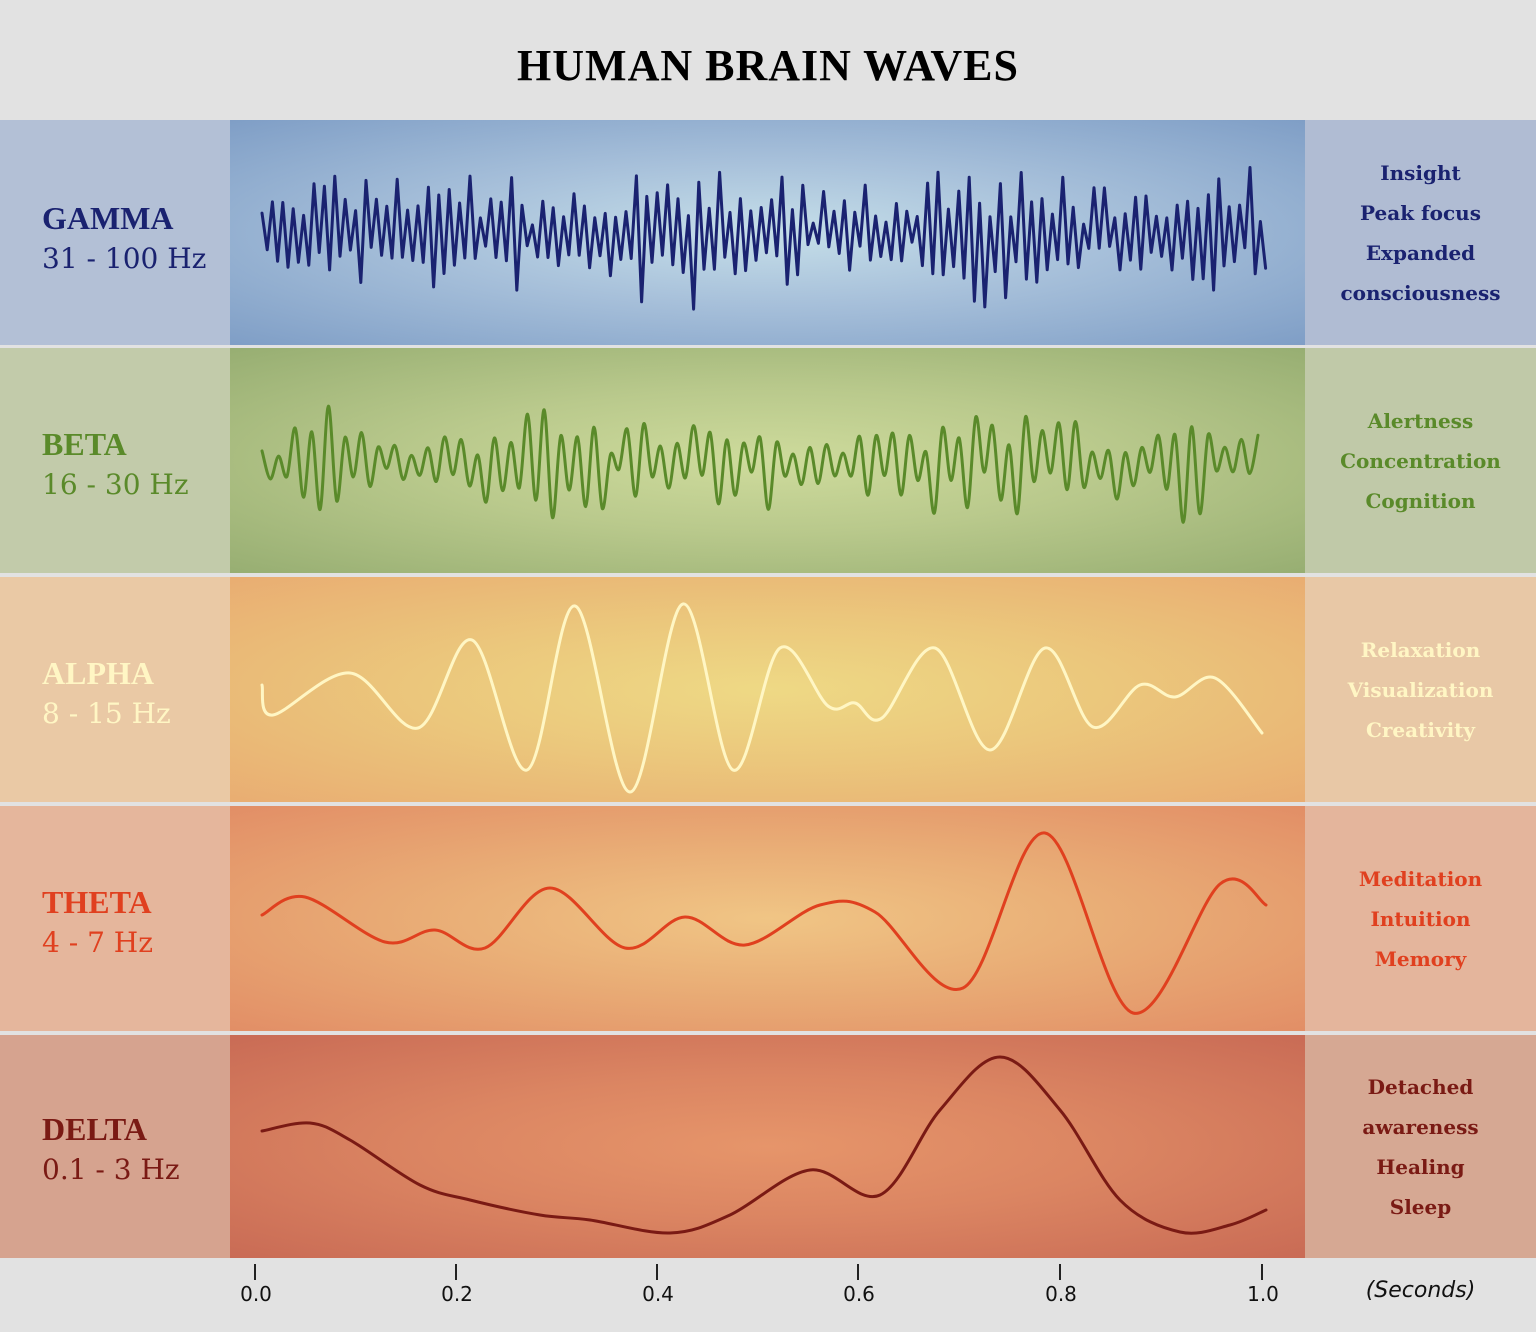  Describe the element at coordinates (1420, 958) in the screenshot. I see `trait: Memory` at that location.